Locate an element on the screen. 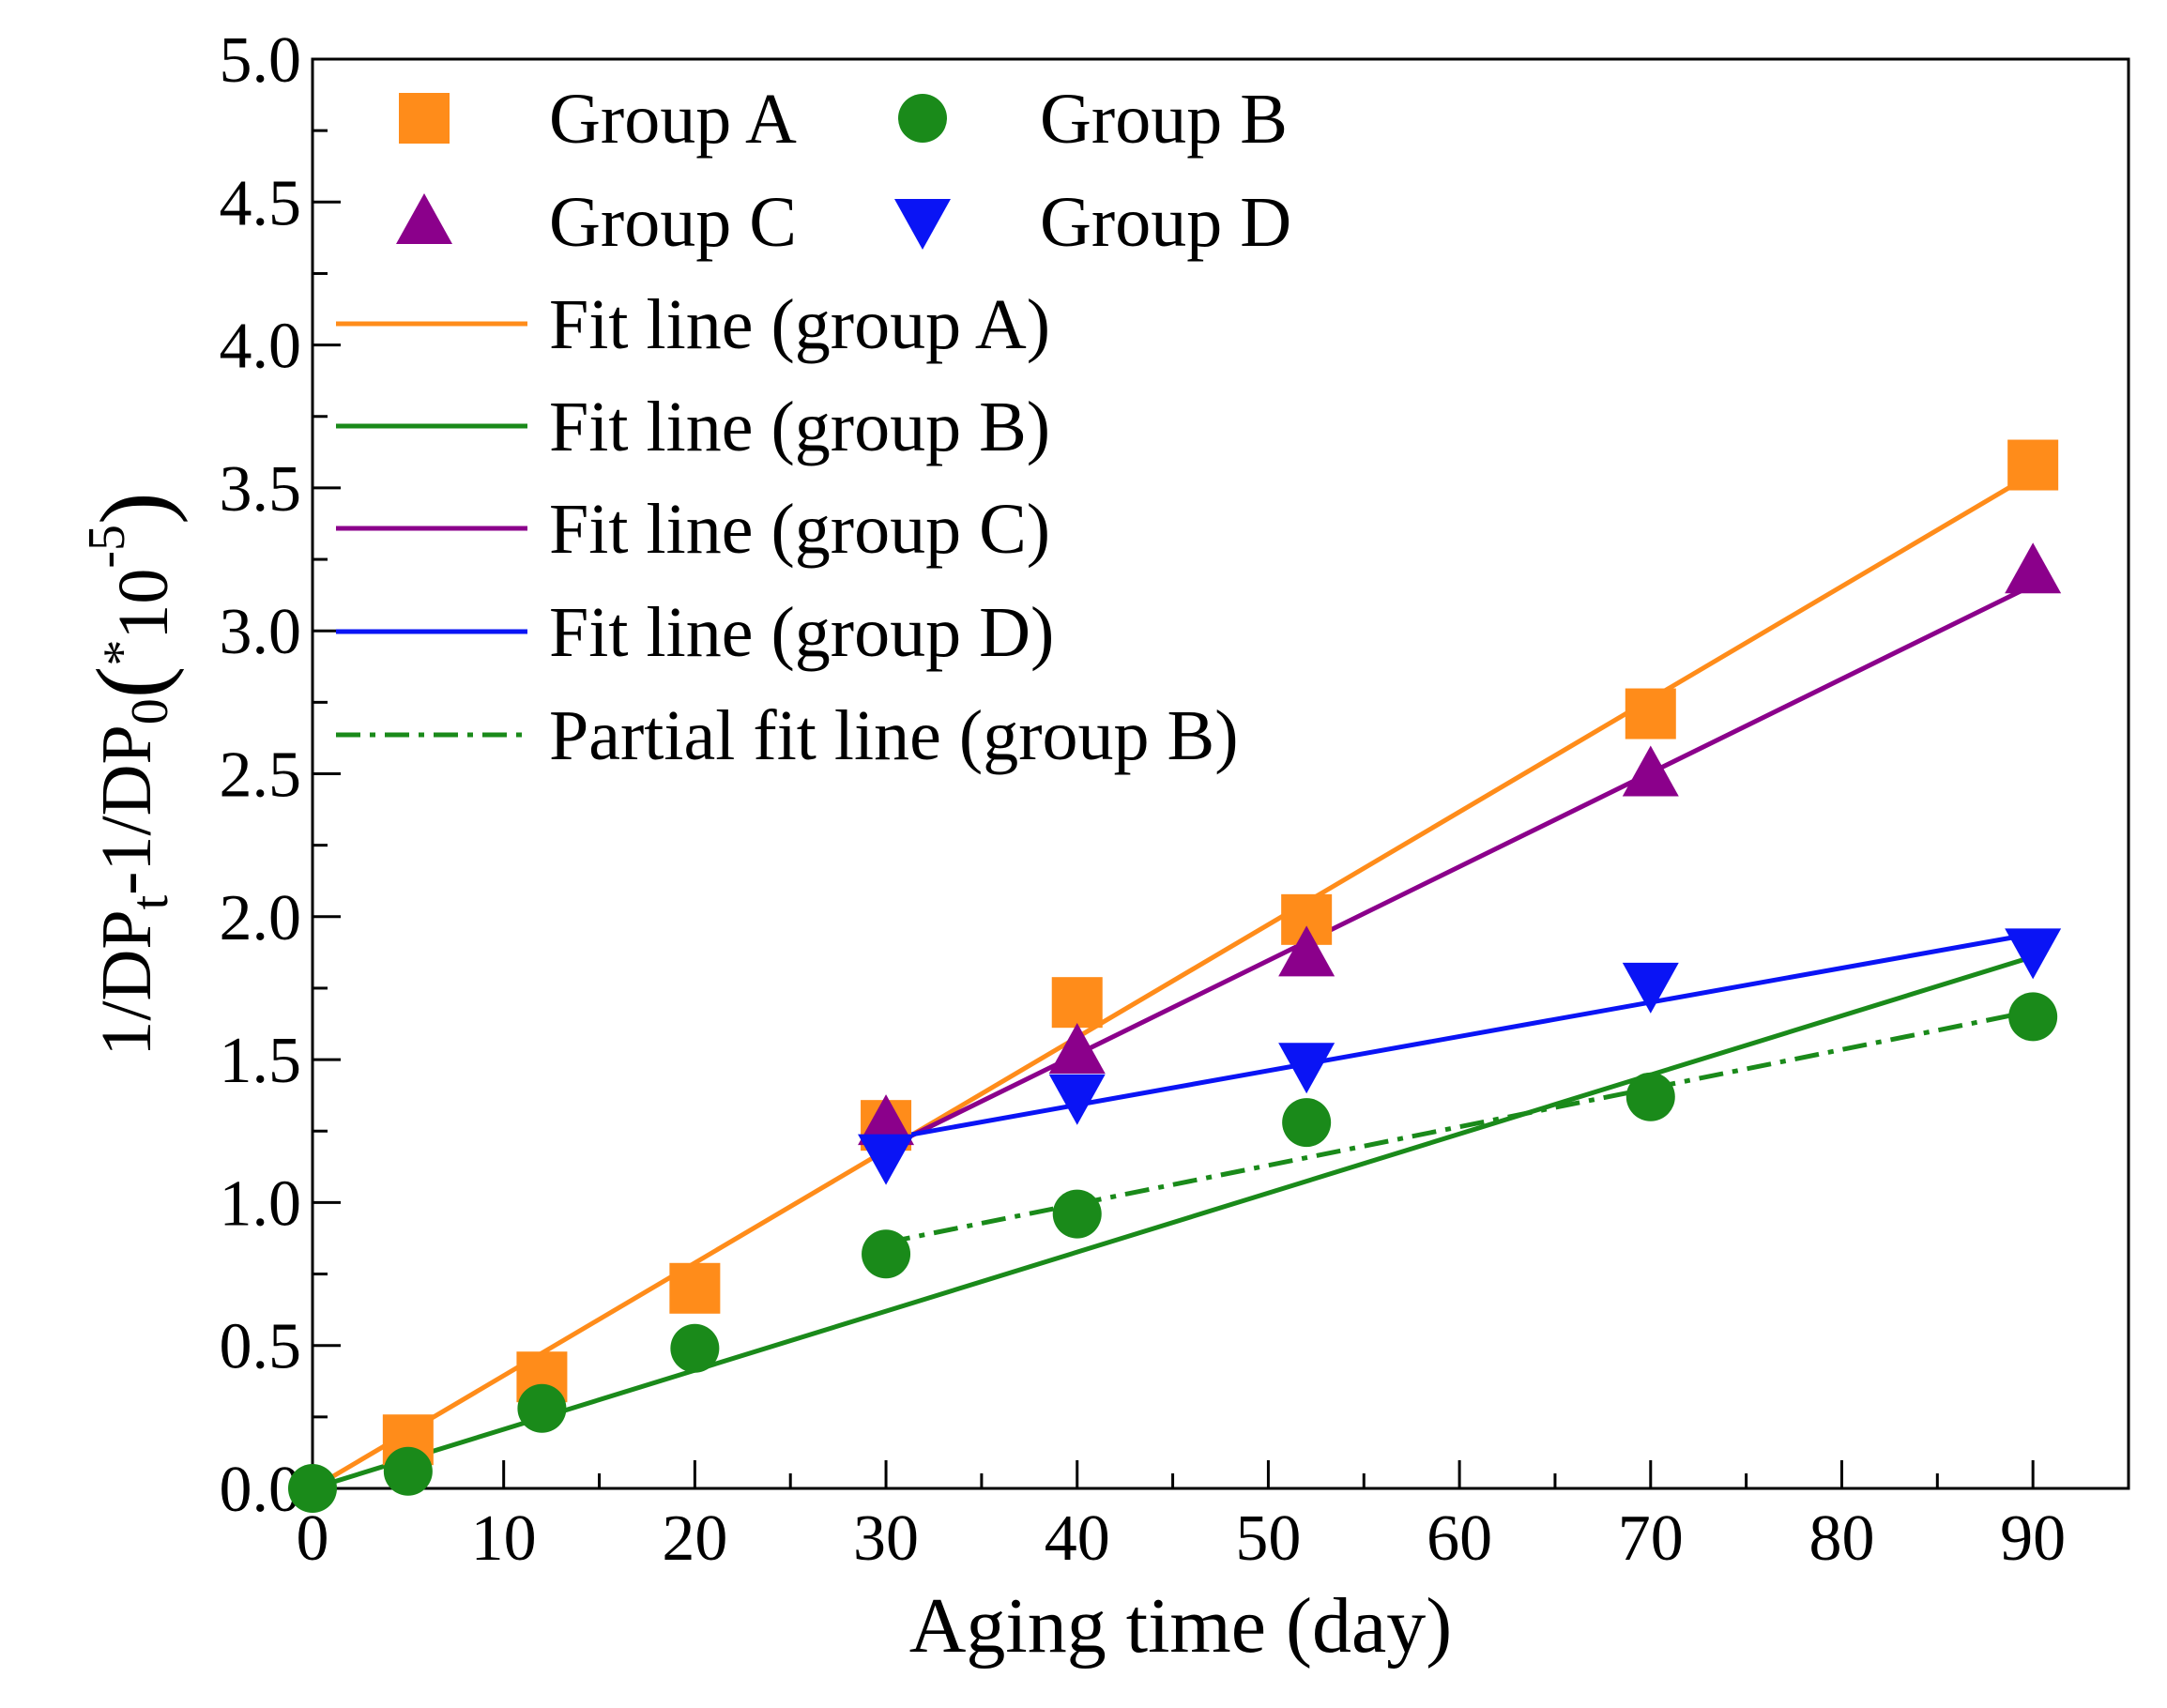 The height and width of the screenshot is (1708, 2167). legend-label: Group C is located at coordinates (673, 222).